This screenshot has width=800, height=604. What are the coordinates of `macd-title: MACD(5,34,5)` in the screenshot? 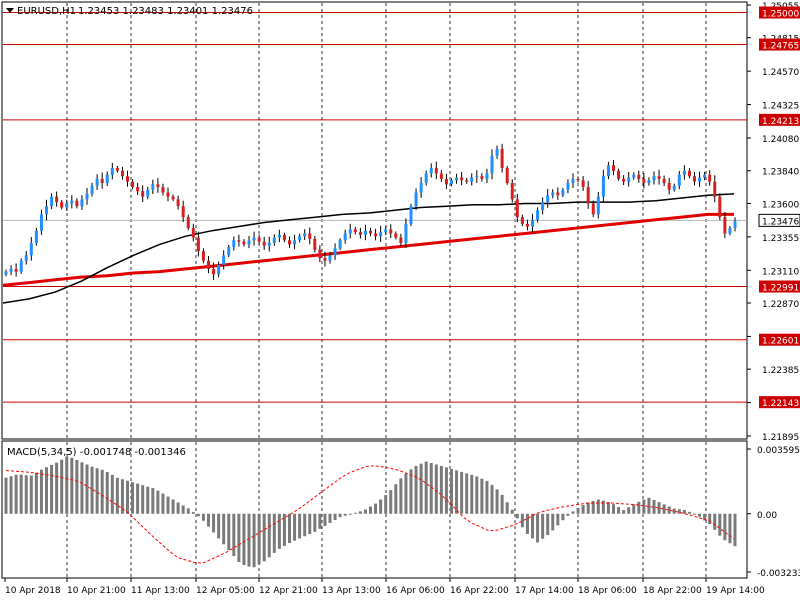 It's located at (42, 452).